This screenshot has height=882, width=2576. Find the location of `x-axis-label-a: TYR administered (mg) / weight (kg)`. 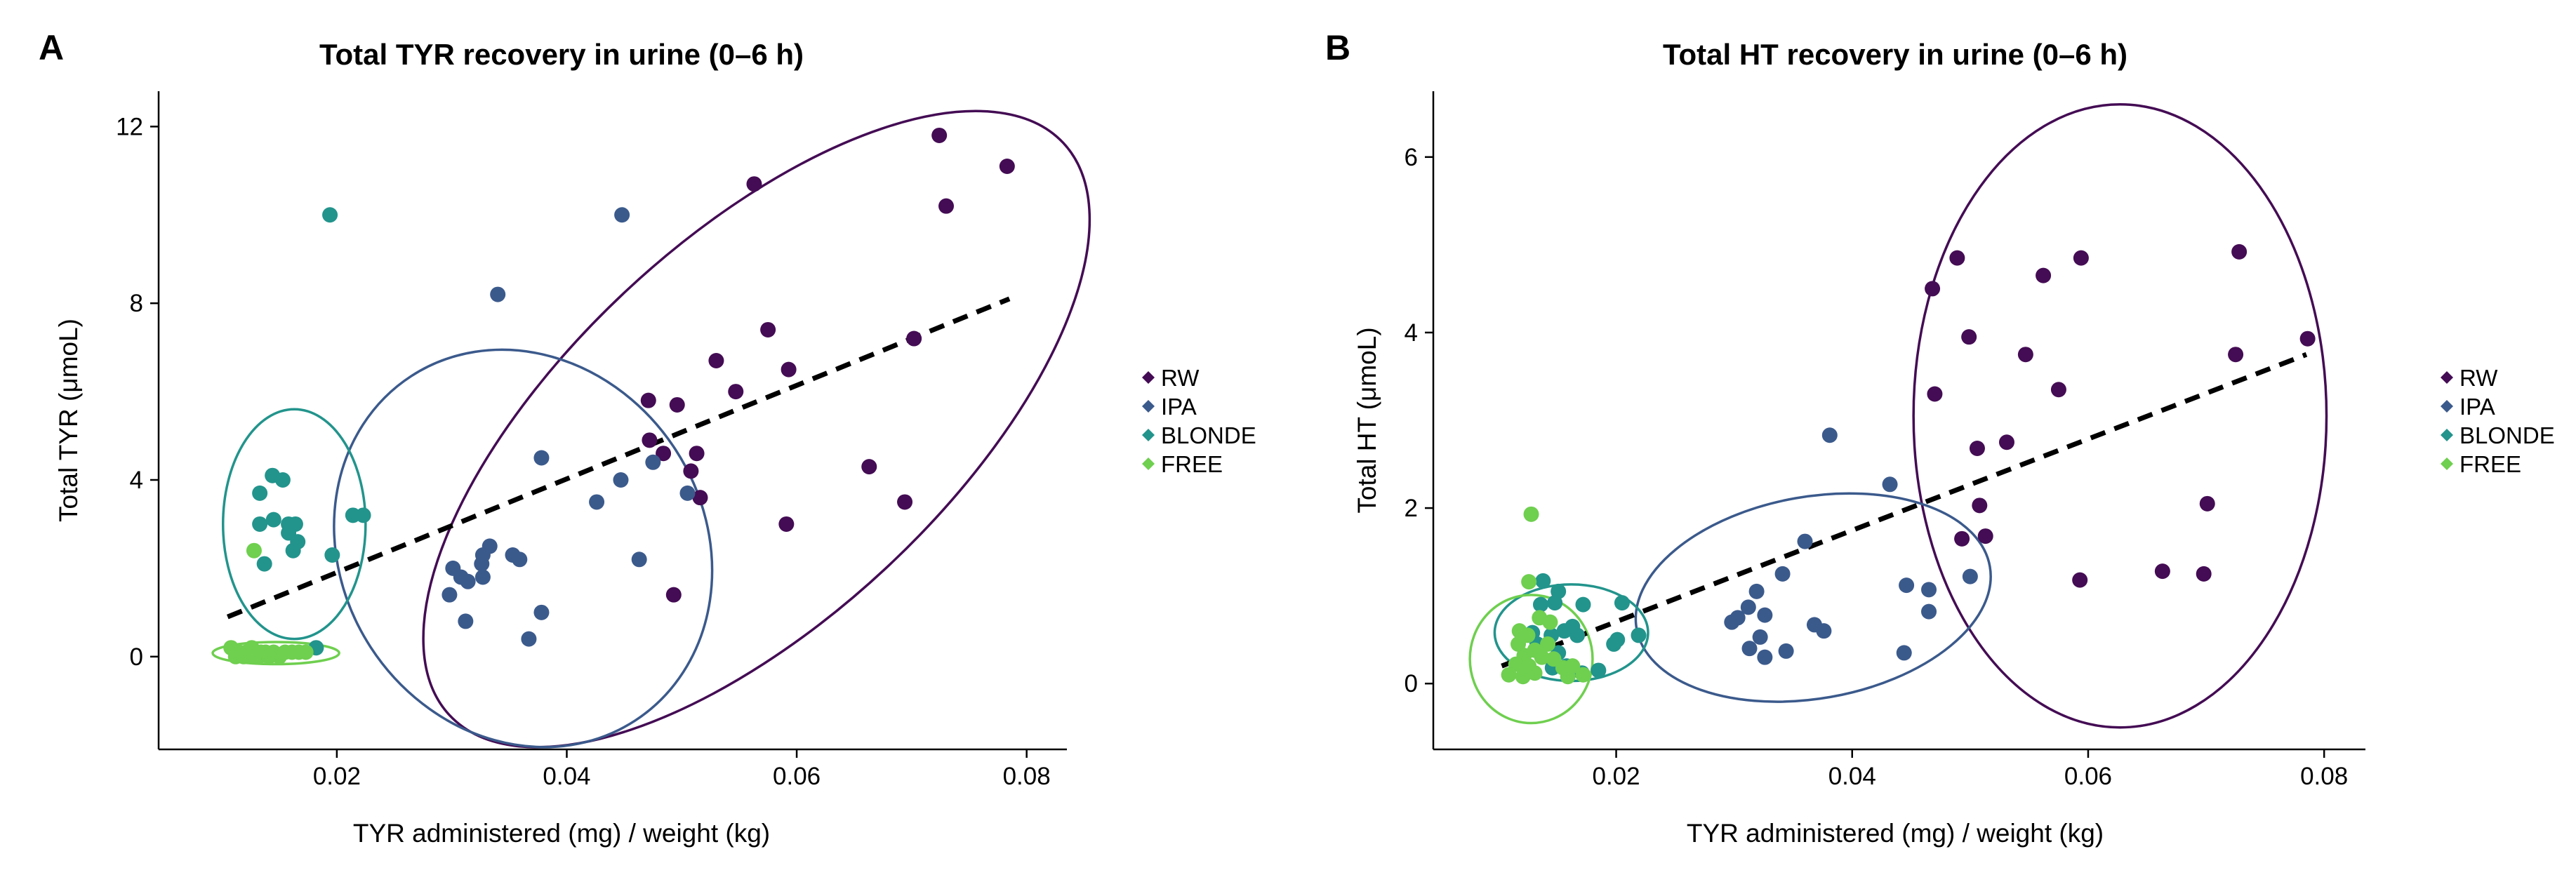

x-axis-label-a: TYR administered (mg) / weight (kg) is located at coordinates (562, 833).